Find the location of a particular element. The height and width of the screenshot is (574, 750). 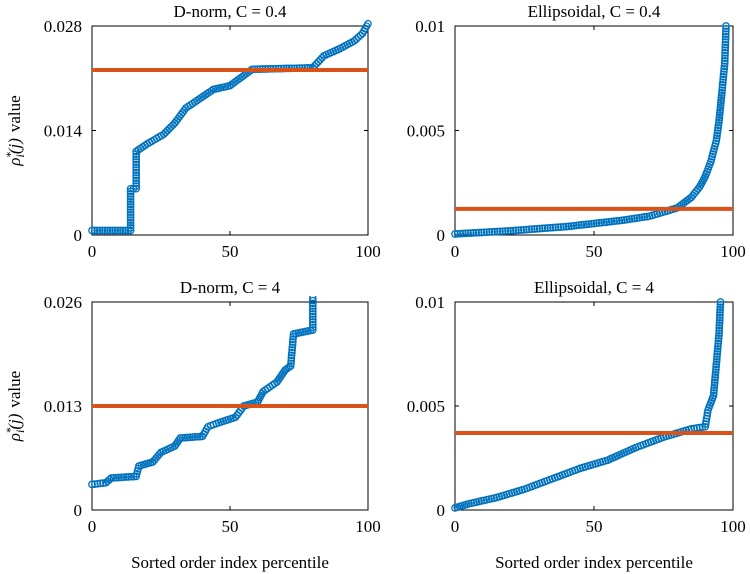

panel-title: Ellipsoidal, C = 4 is located at coordinates (594, 287).